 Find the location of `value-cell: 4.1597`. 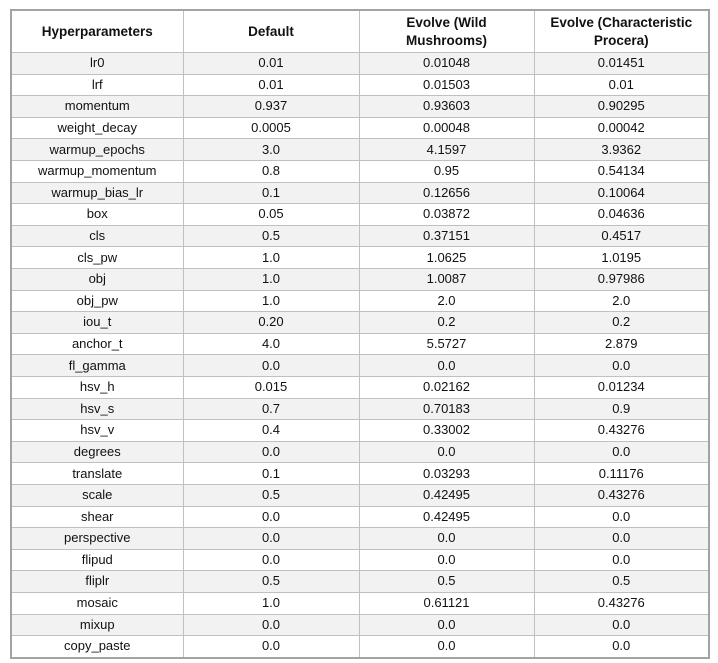

value-cell: 4.1597 is located at coordinates (446, 150).